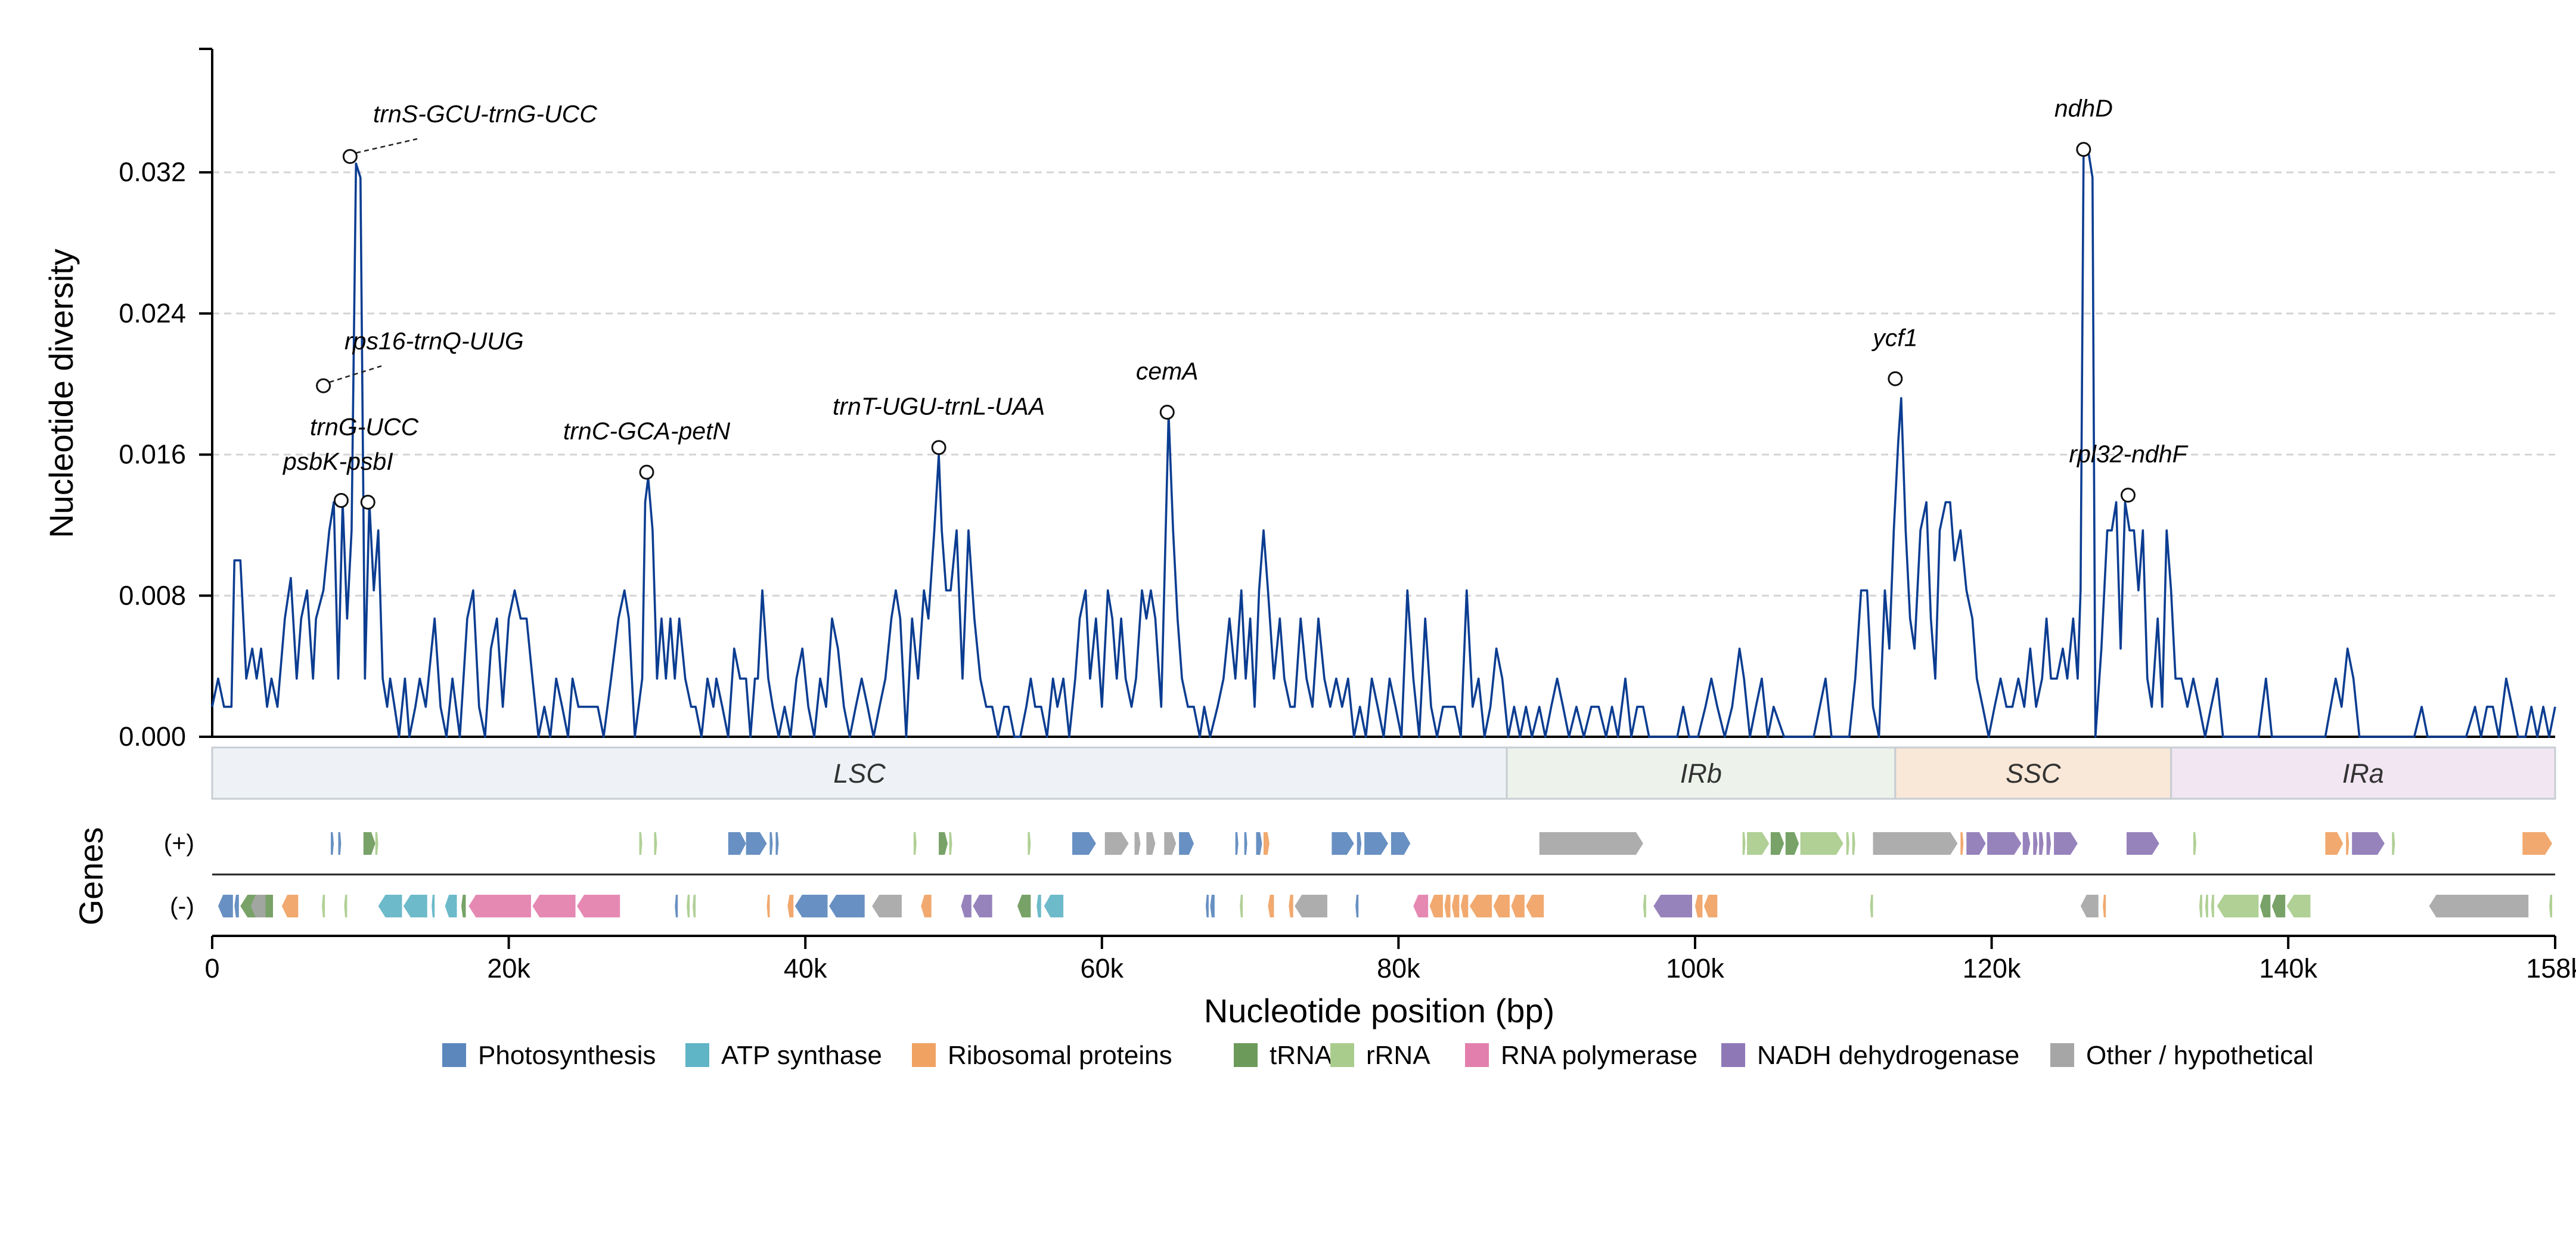 The height and width of the screenshot is (1253, 2576). I want to click on peak-label: ndhD, so click(2084, 108).